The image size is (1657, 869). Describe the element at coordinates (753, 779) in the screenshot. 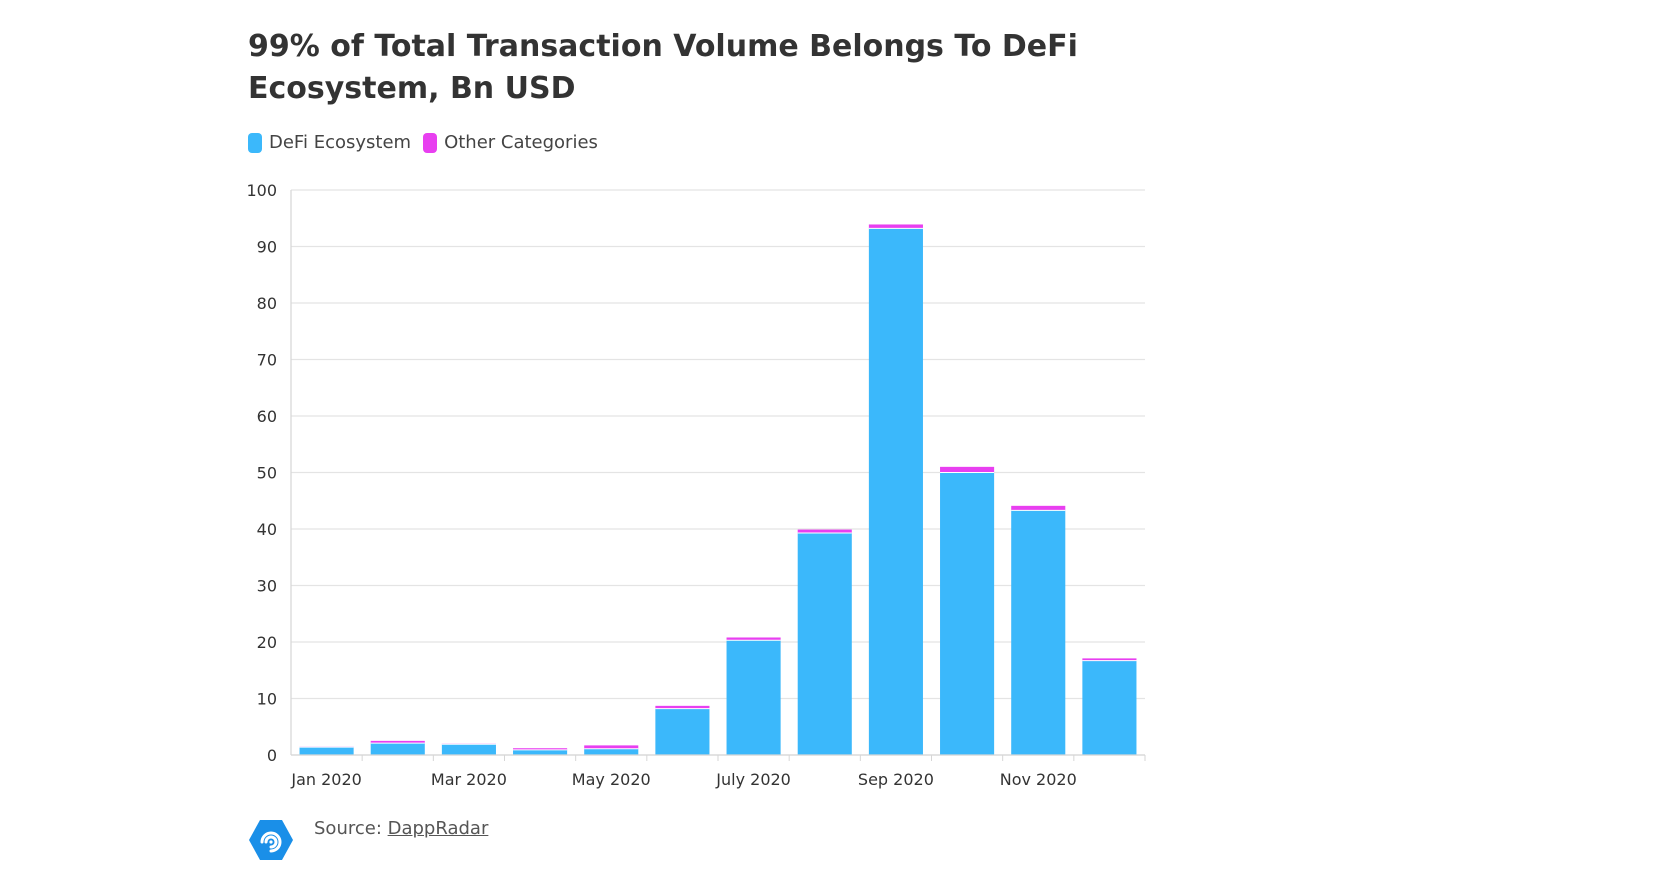

I see `x-tick-label-6: July 2020` at that location.